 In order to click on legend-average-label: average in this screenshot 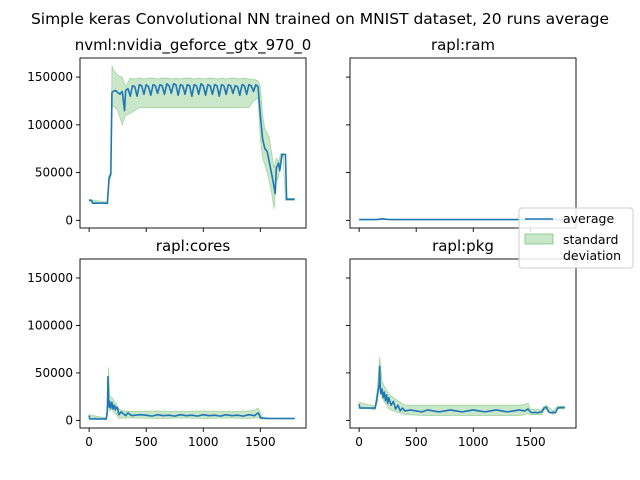, I will do `click(588, 218)`.